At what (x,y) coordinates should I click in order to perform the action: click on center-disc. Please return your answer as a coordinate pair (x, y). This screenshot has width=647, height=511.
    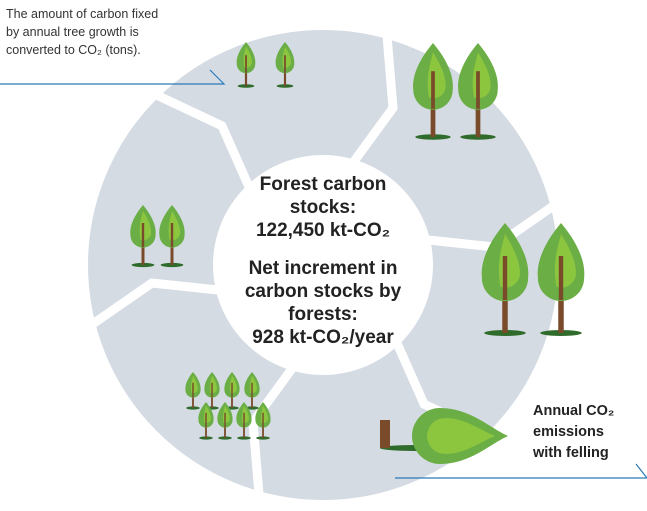
    Looking at the image, I should click on (323, 265).